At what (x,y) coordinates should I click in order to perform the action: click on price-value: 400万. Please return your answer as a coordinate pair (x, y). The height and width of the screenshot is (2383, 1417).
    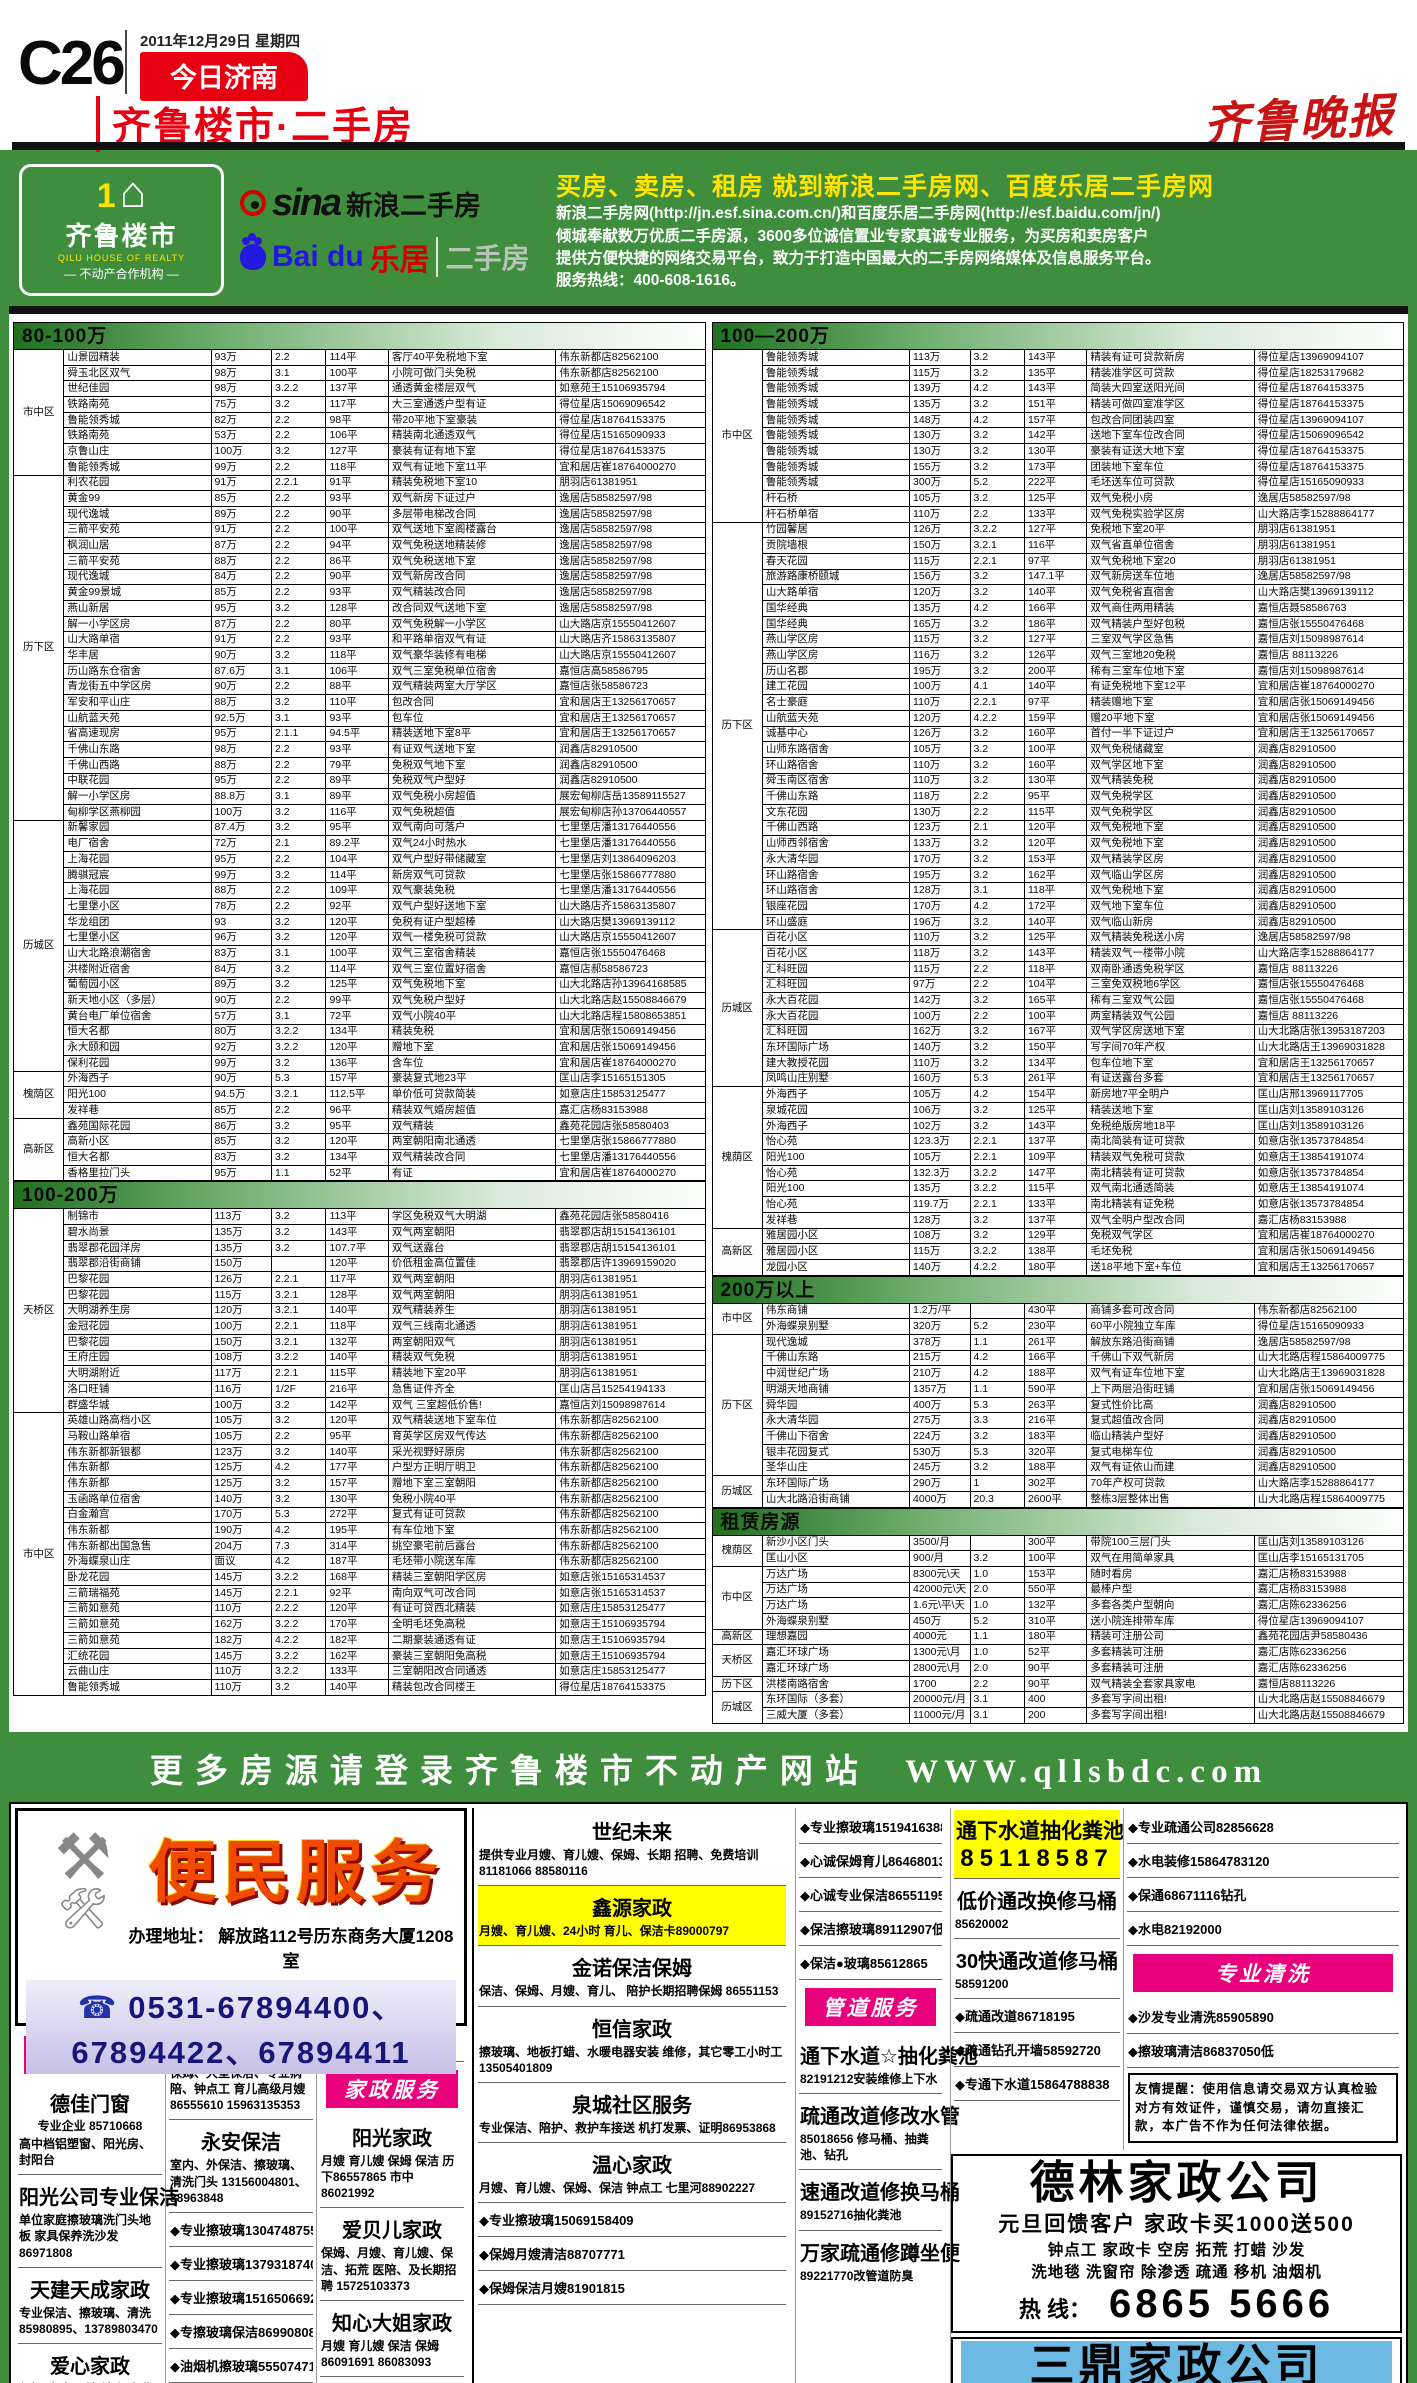
    Looking at the image, I should click on (940, 1405).